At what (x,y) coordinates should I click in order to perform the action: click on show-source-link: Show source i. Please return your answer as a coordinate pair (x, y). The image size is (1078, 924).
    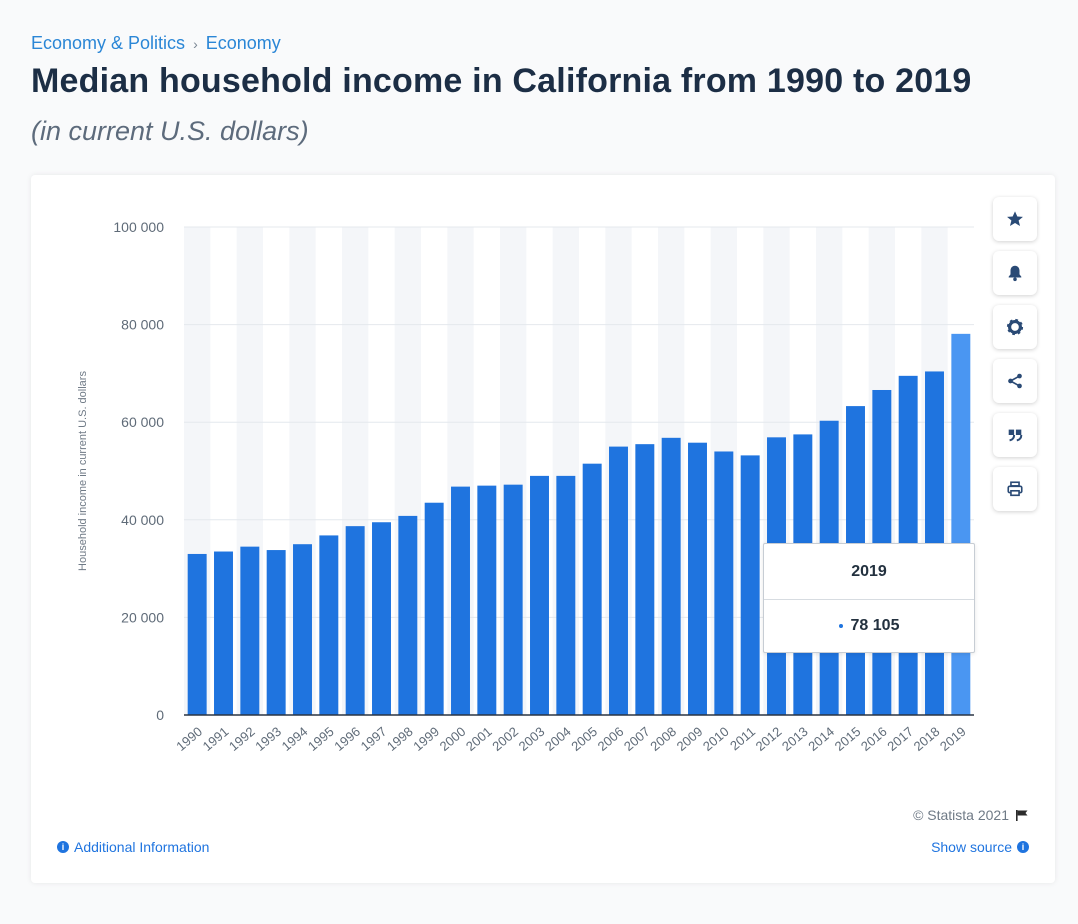
    Looking at the image, I should click on (980, 847).